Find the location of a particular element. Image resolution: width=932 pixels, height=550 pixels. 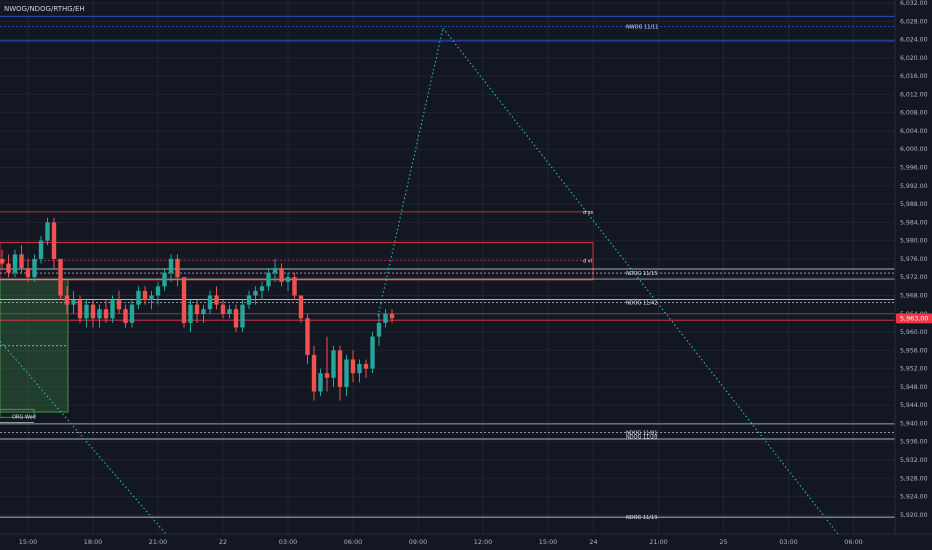

price-tick-label: 5,972.00 is located at coordinates (914, 277).